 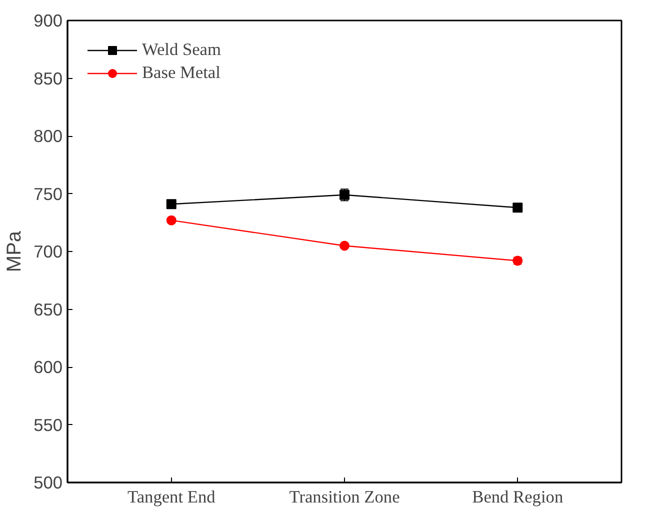 I want to click on y-tick-label: 800, so click(x=48, y=136).